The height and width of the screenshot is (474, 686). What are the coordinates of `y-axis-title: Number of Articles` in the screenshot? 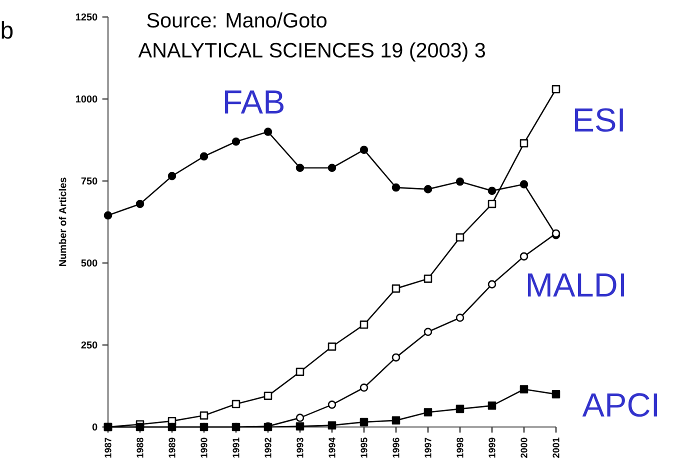 It's located at (62, 222).